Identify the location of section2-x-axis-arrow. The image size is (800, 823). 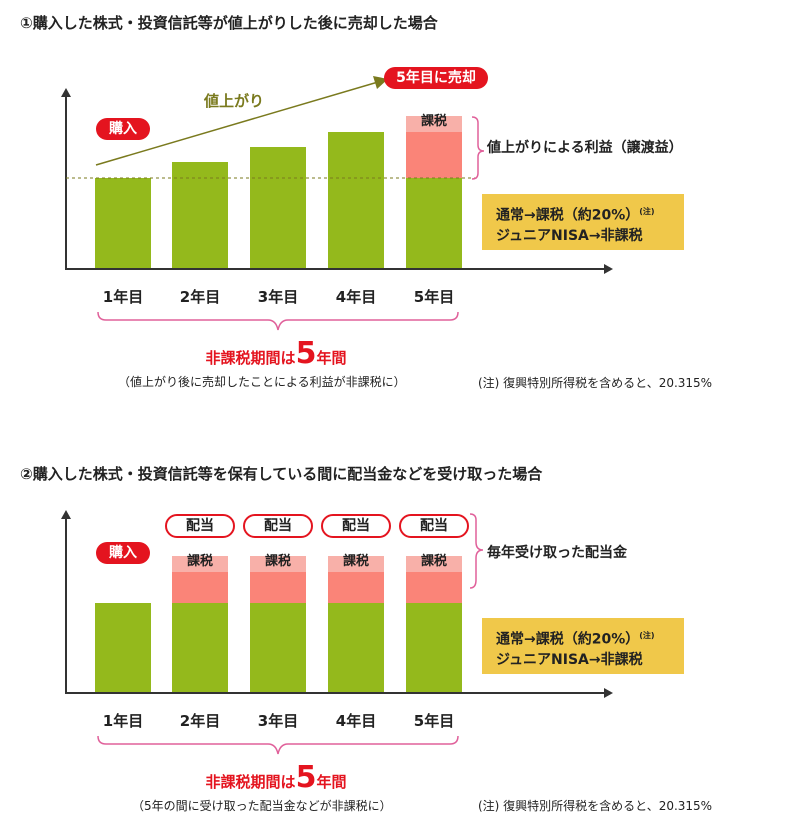
(608, 693).